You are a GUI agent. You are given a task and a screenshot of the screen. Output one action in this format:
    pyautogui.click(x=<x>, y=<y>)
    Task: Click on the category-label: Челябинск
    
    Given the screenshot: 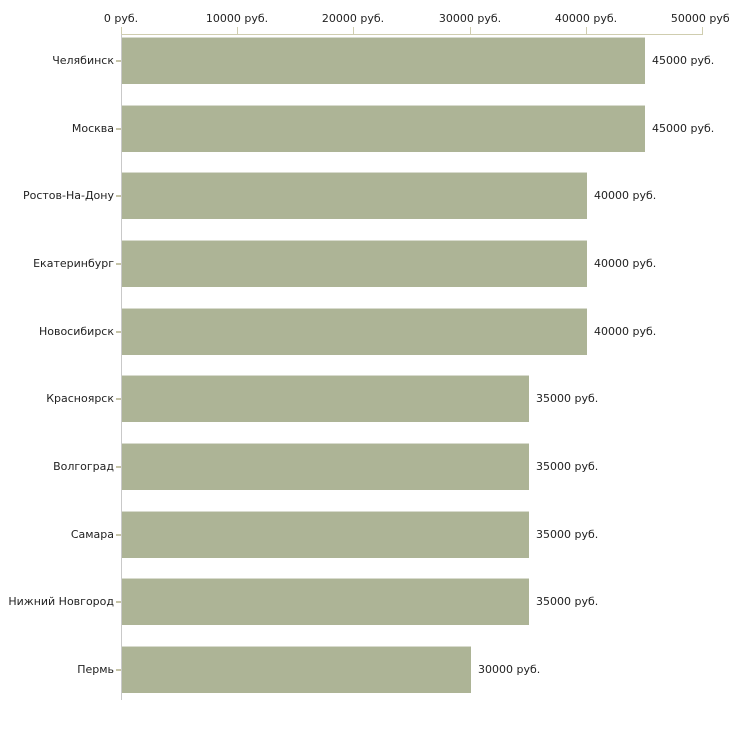 What is the action you would take?
    pyautogui.click(x=83, y=60)
    